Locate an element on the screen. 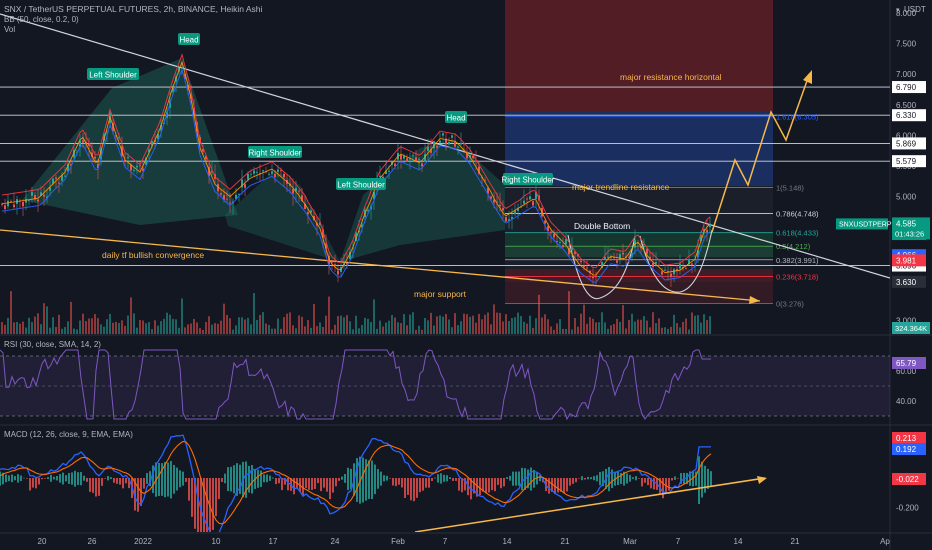 This screenshot has width=932, height=550. currency-selector: ▾ USDT is located at coordinates (911, 9).